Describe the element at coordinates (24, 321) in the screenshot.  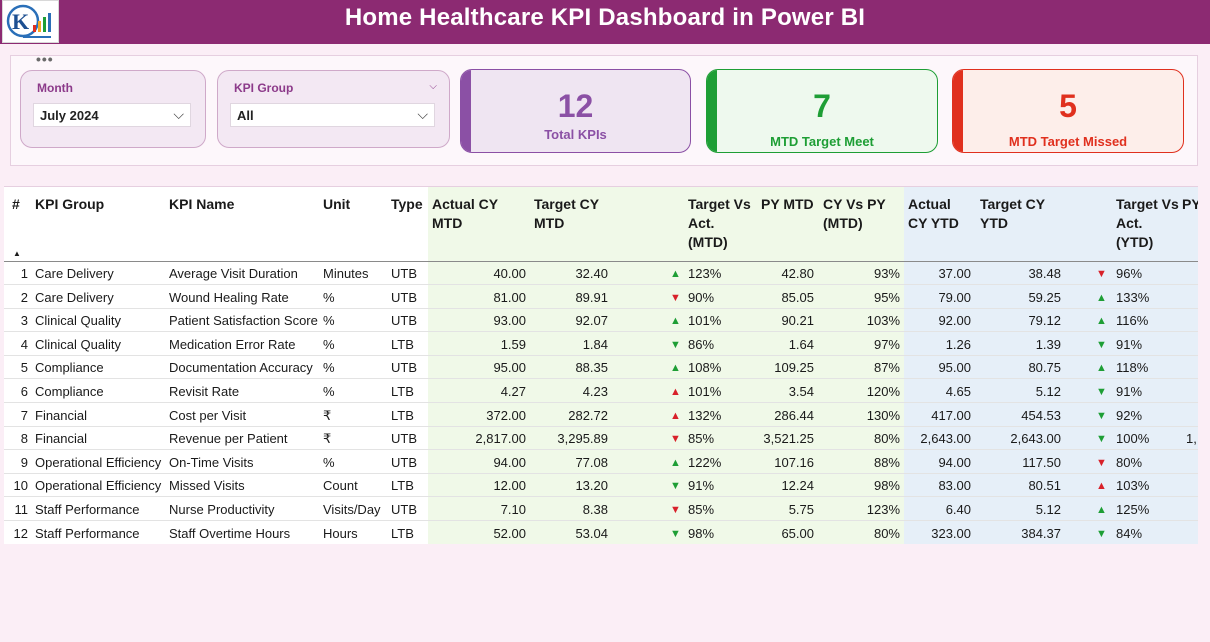
I see `cell-number: 3` at that location.